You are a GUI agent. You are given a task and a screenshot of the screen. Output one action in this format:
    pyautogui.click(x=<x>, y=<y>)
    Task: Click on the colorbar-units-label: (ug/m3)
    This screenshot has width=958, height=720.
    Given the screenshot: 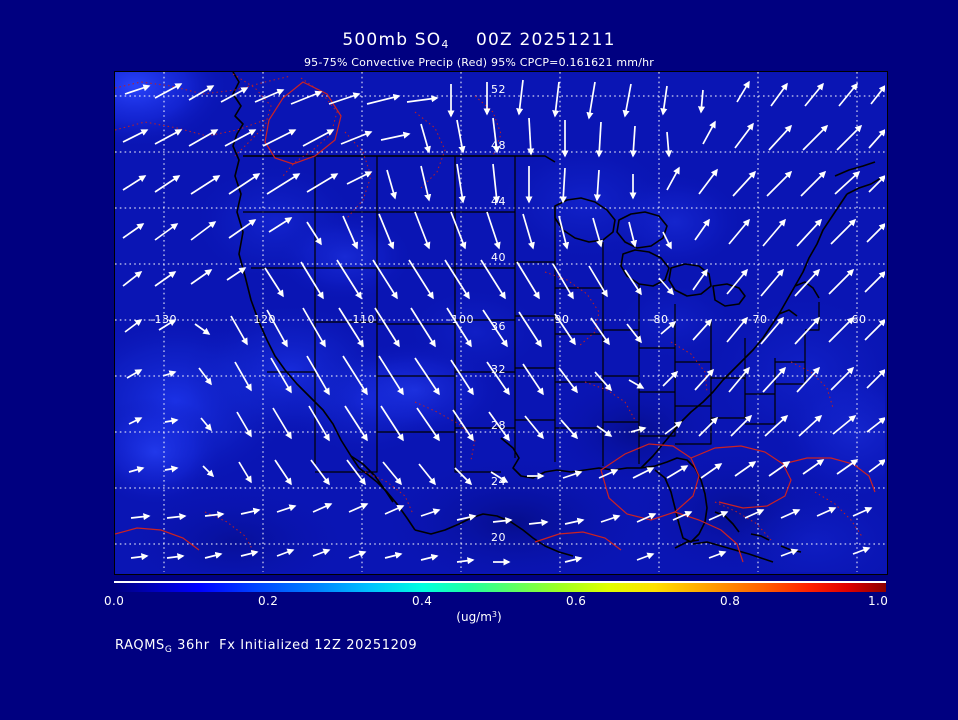 What is the action you would take?
    pyautogui.click(x=479, y=617)
    